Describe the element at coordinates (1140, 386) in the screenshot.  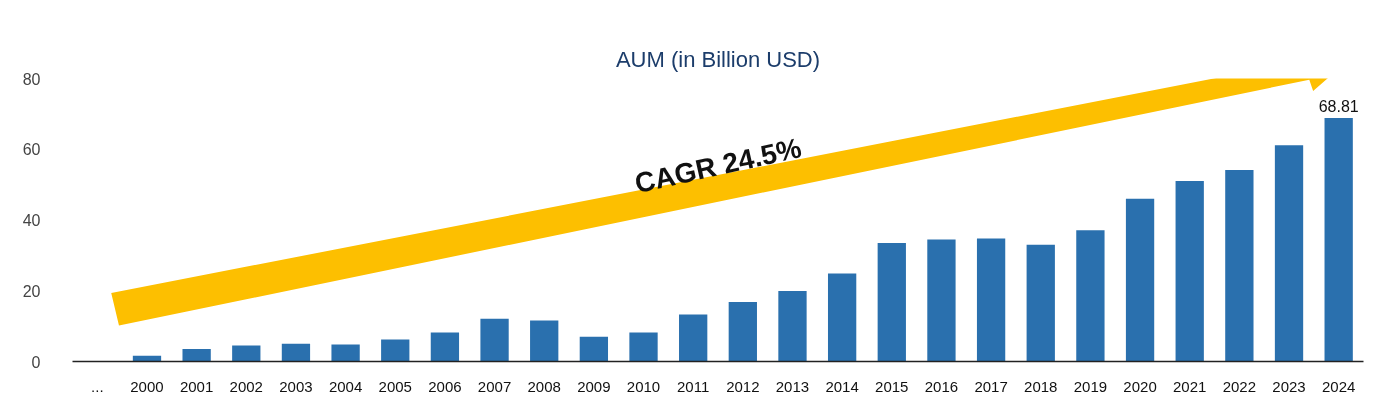
I see `x-tick-label: 2020` at that location.